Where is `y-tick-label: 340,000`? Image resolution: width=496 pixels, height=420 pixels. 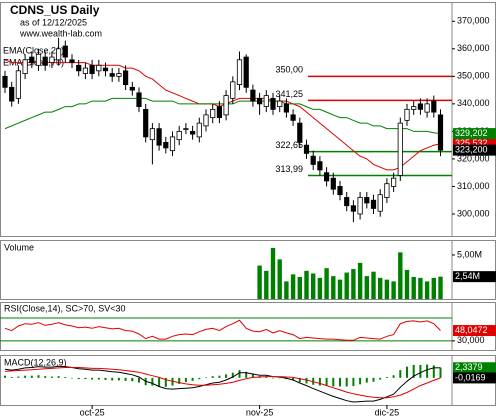 y-tick-label: 340,000 is located at coordinates (473, 103).